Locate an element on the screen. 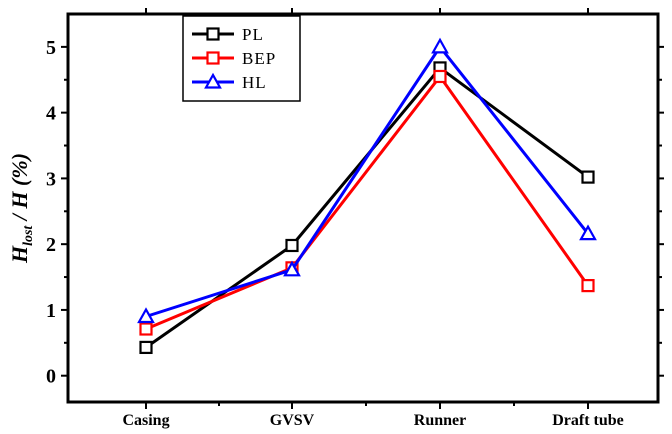 This screenshot has height=434, width=672. x-tick-label: Casing is located at coordinates (145, 420).